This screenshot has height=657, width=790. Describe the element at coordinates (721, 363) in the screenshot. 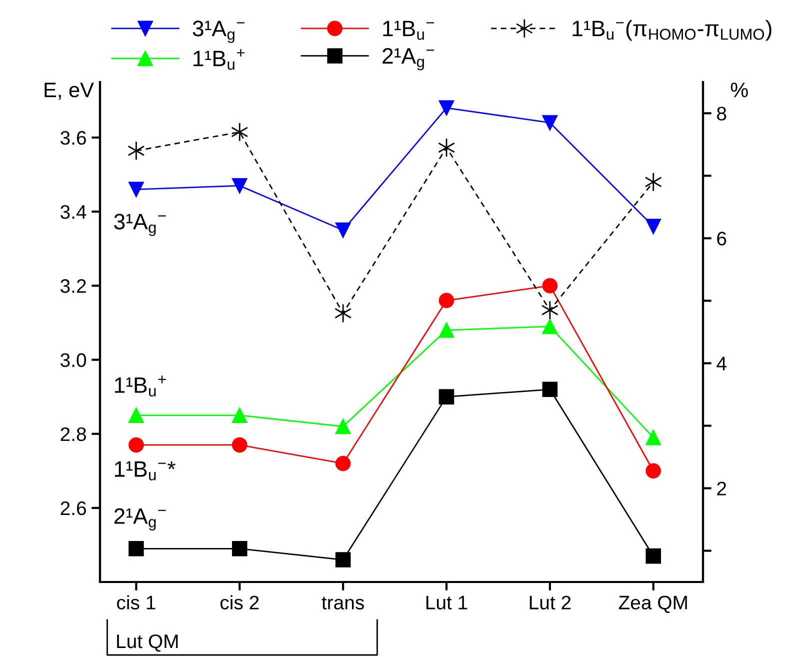

I see `y2-tick-label: 4` at that location.